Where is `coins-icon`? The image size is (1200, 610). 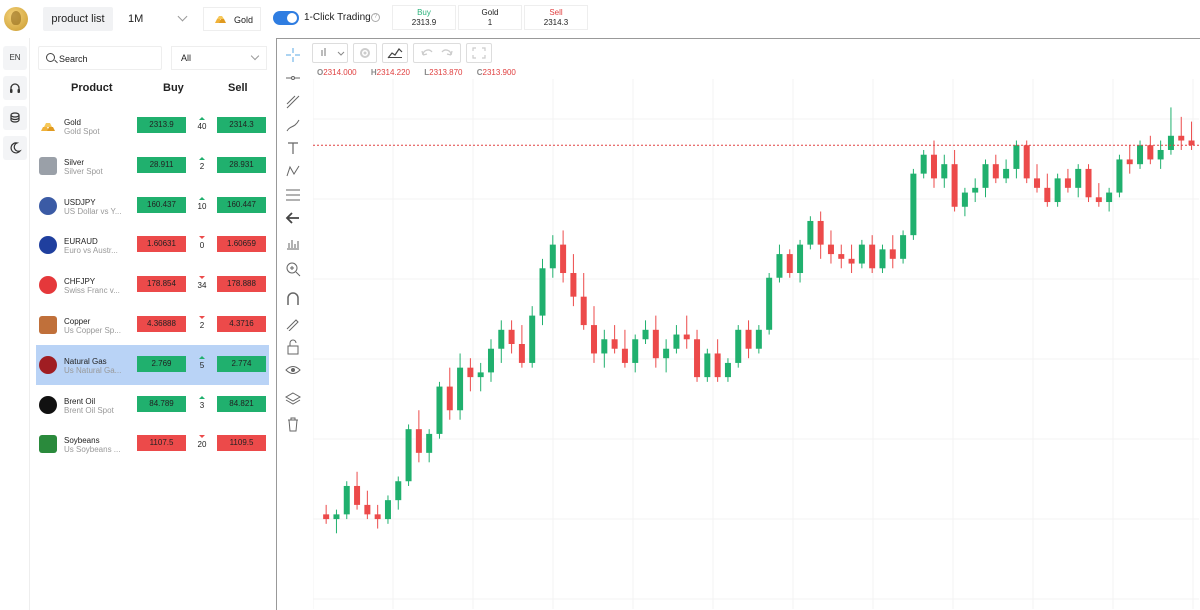 coins-icon is located at coordinates (15, 118).